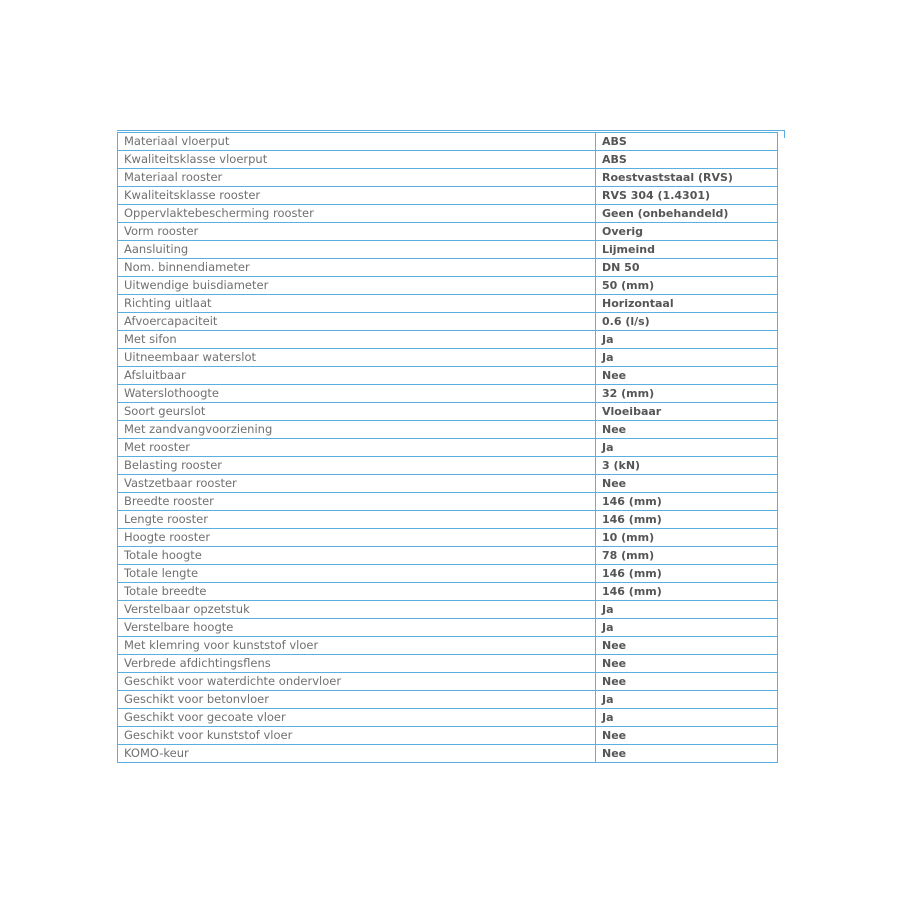 Image resolution: width=900 pixels, height=900 pixels. I want to click on table-row: Uitneembaar waterslot Ja, so click(447, 357).